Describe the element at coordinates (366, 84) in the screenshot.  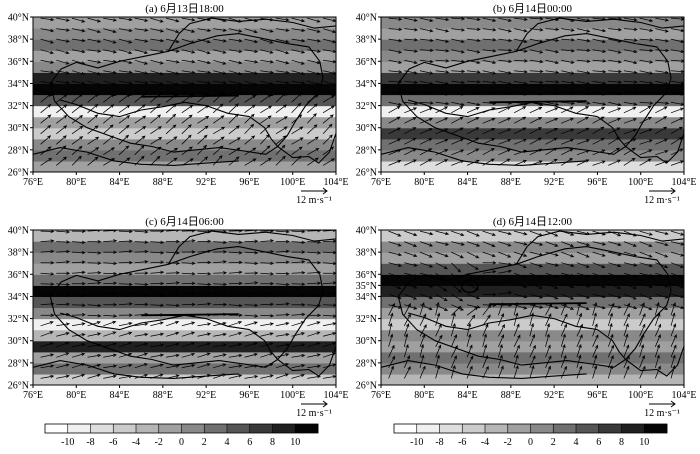
I see `y-tick-label: 34°N` at that location.